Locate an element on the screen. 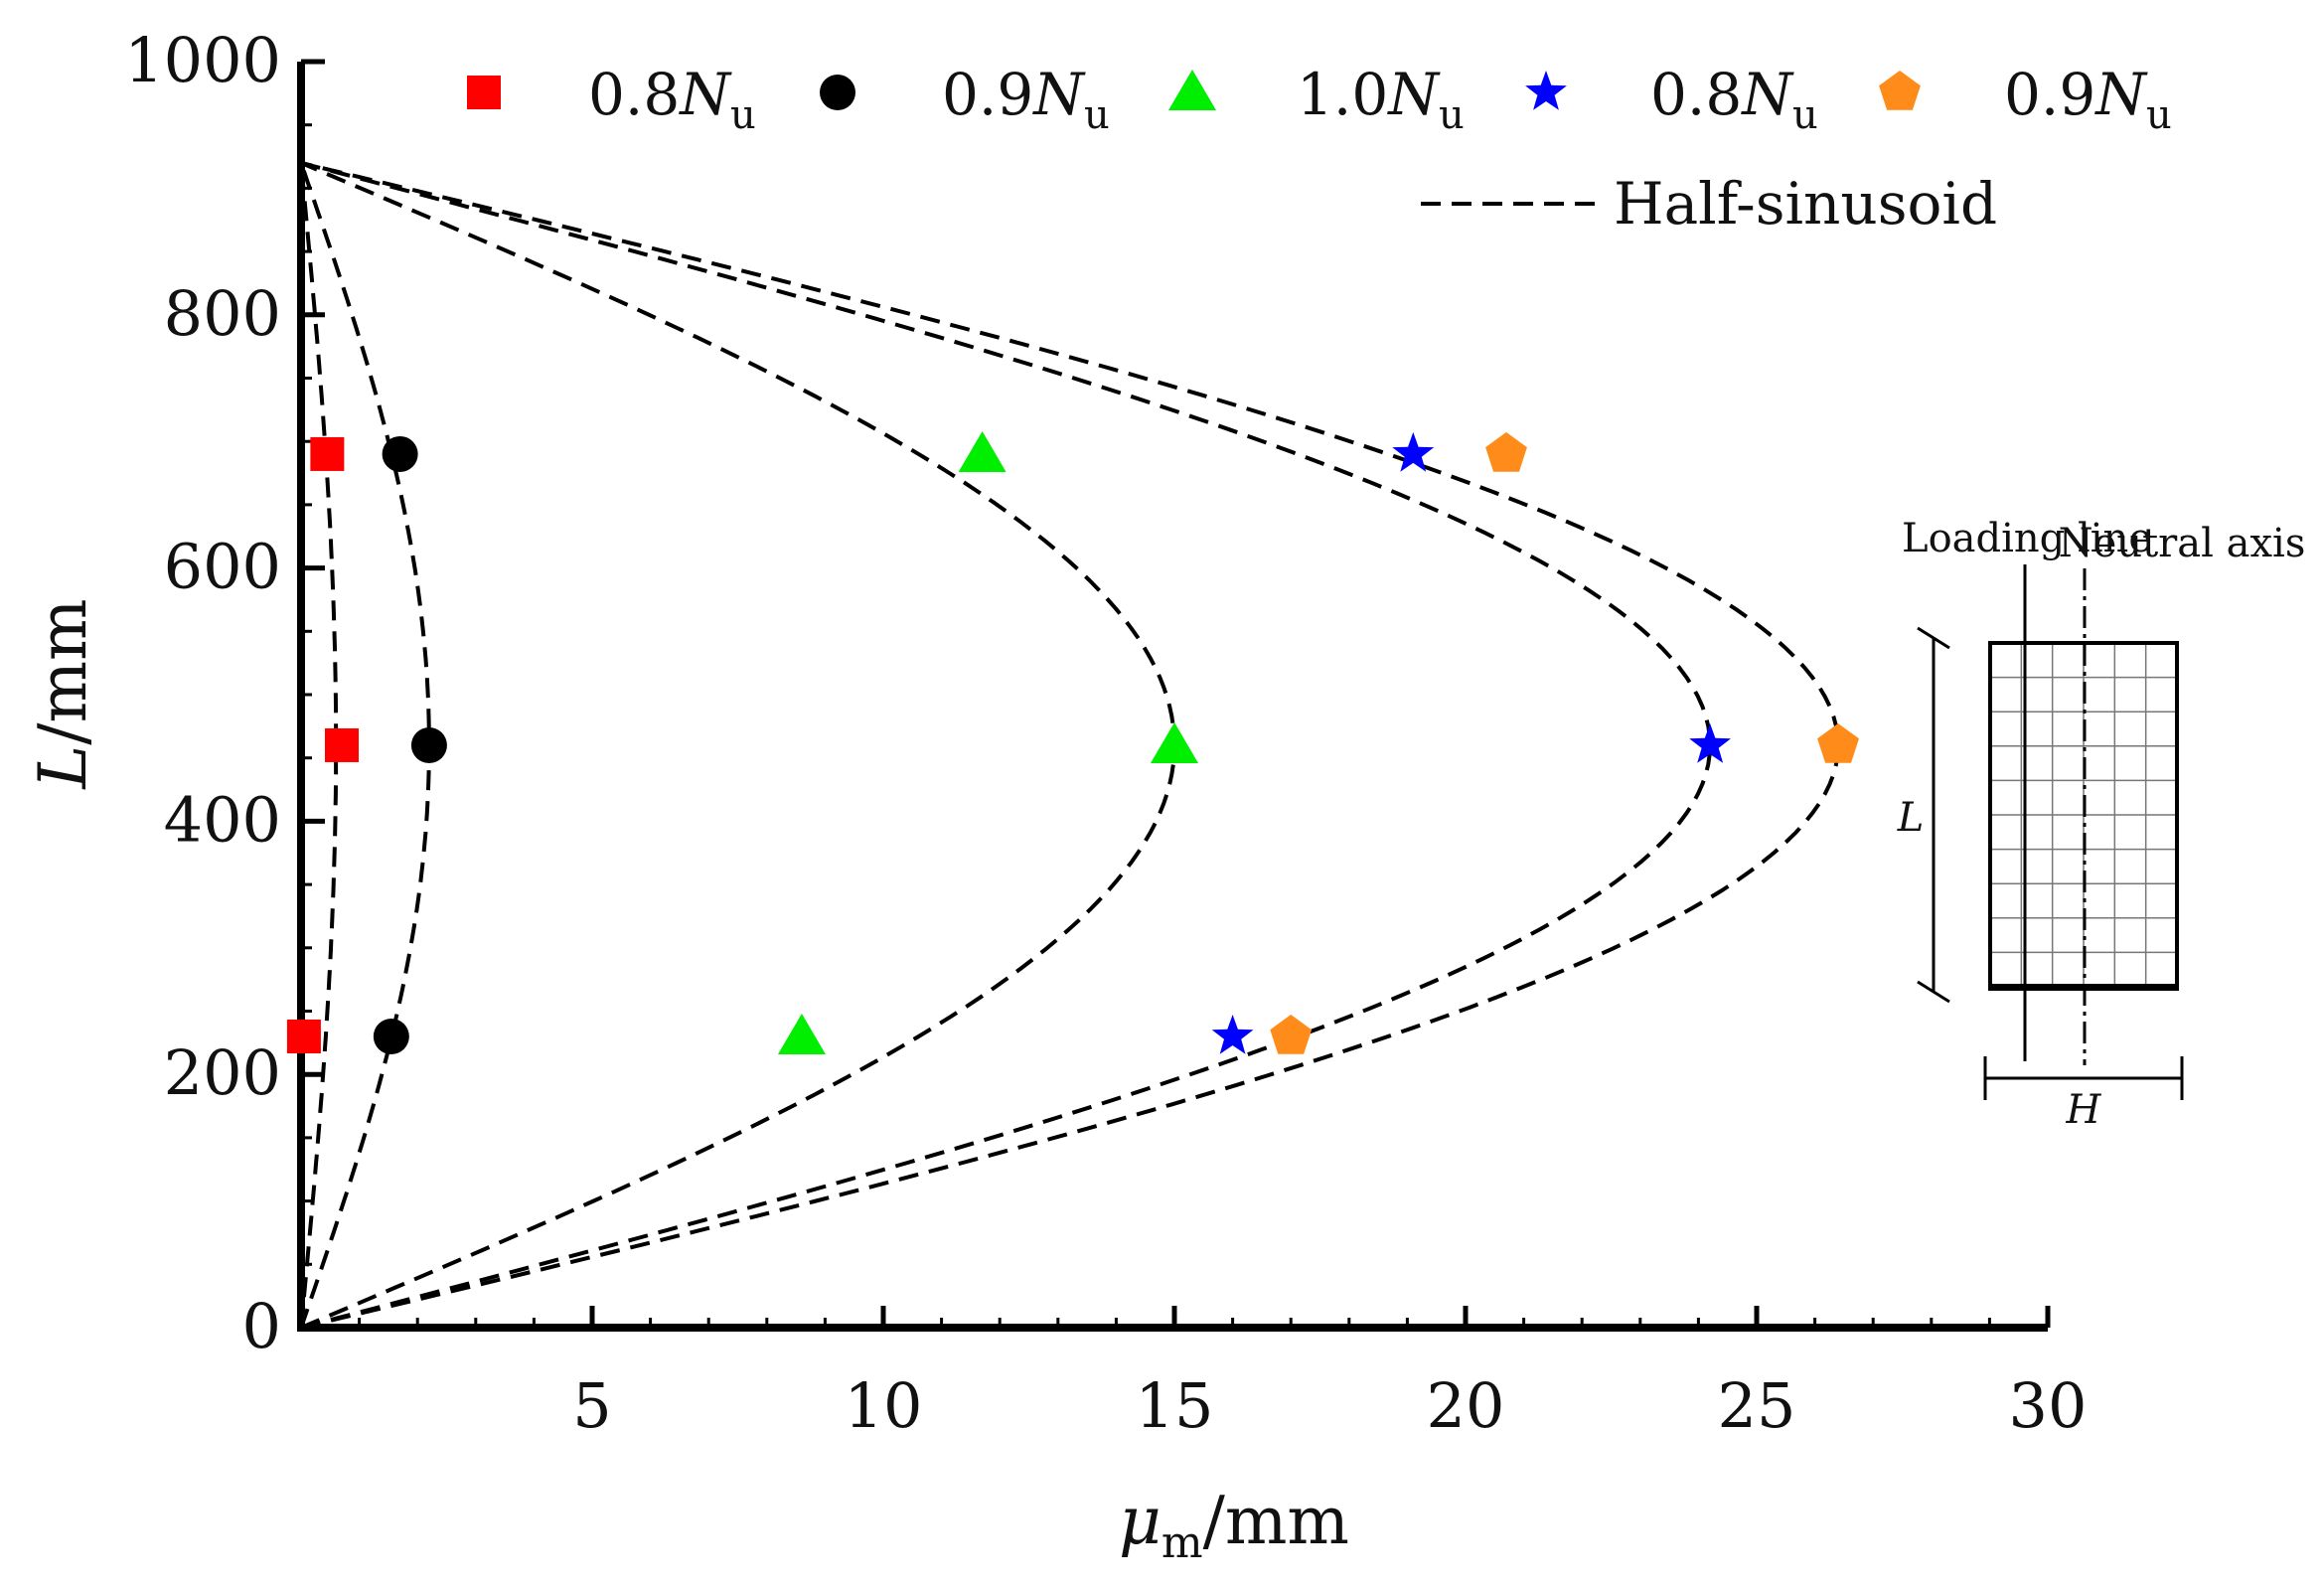  legend-marker-star is located at coordinates (1546, 90).